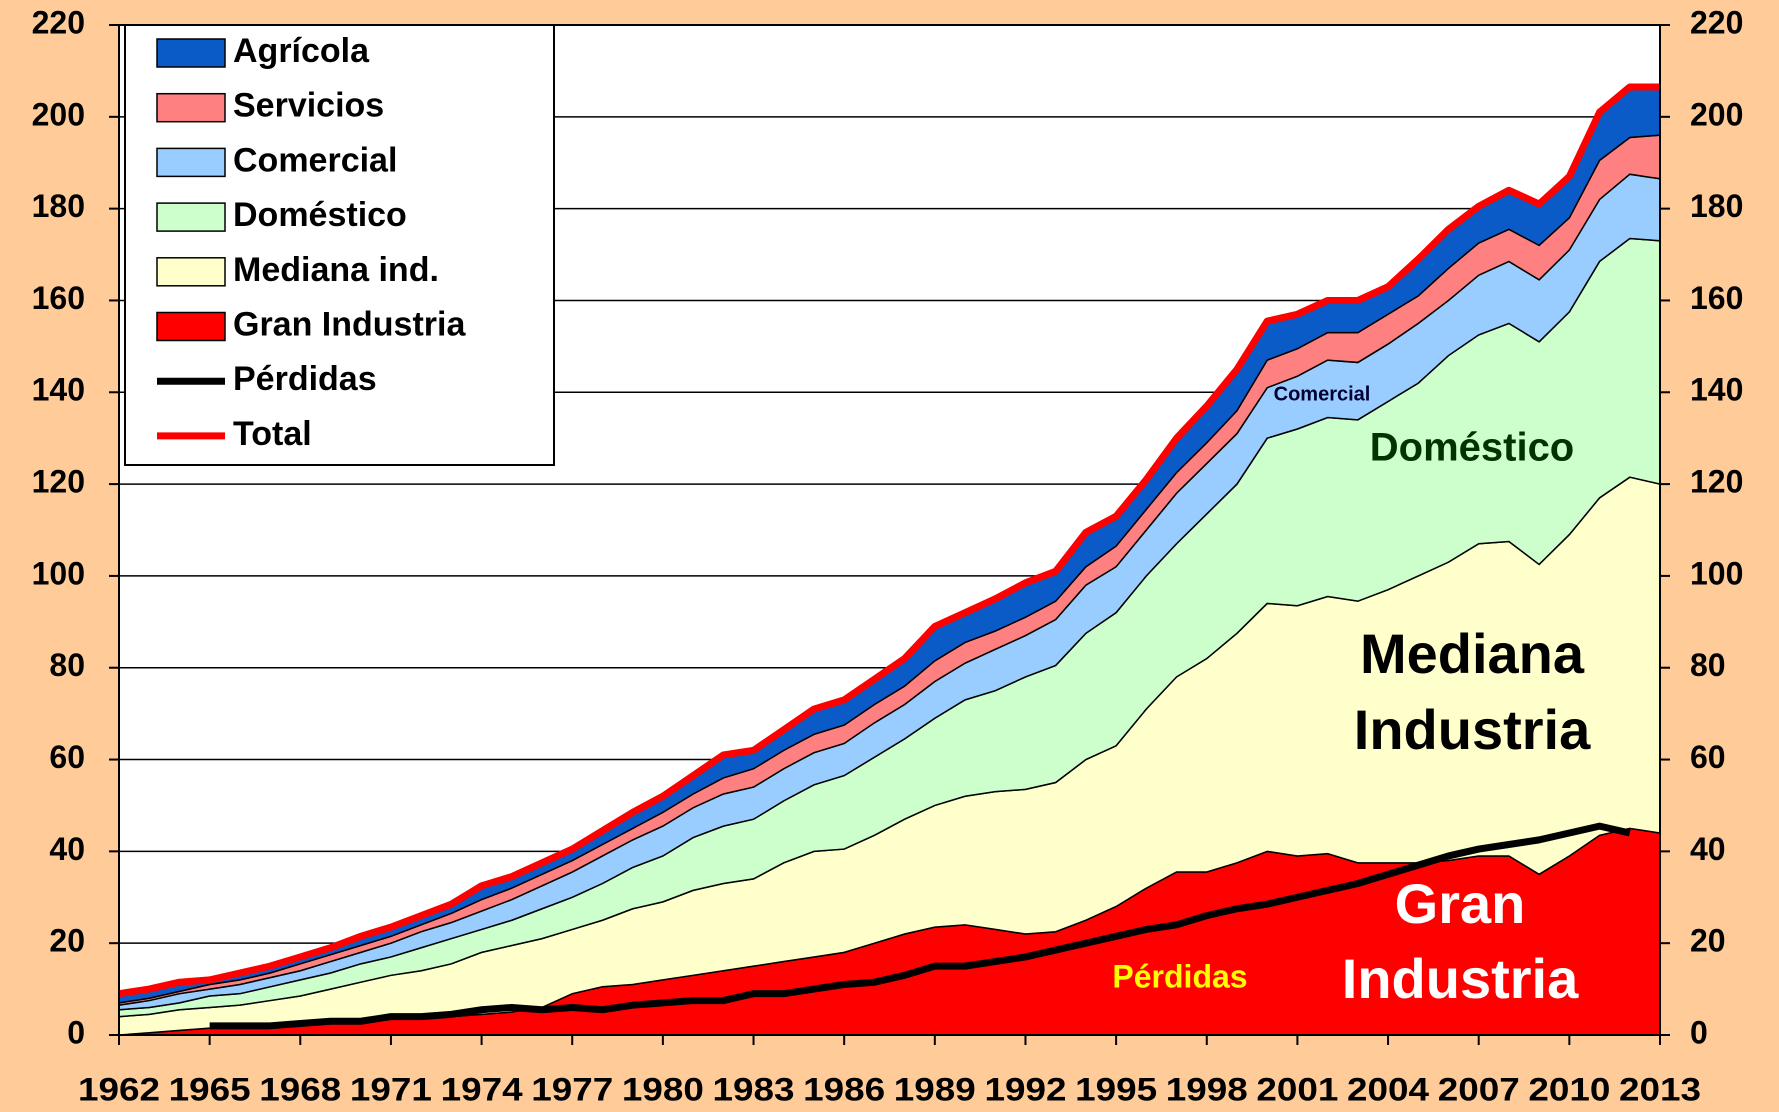  What do you see at coordinates (349, 324) in the screenshot?
I see `legend-label: Gran Industria` at bounding box center [349, 324].